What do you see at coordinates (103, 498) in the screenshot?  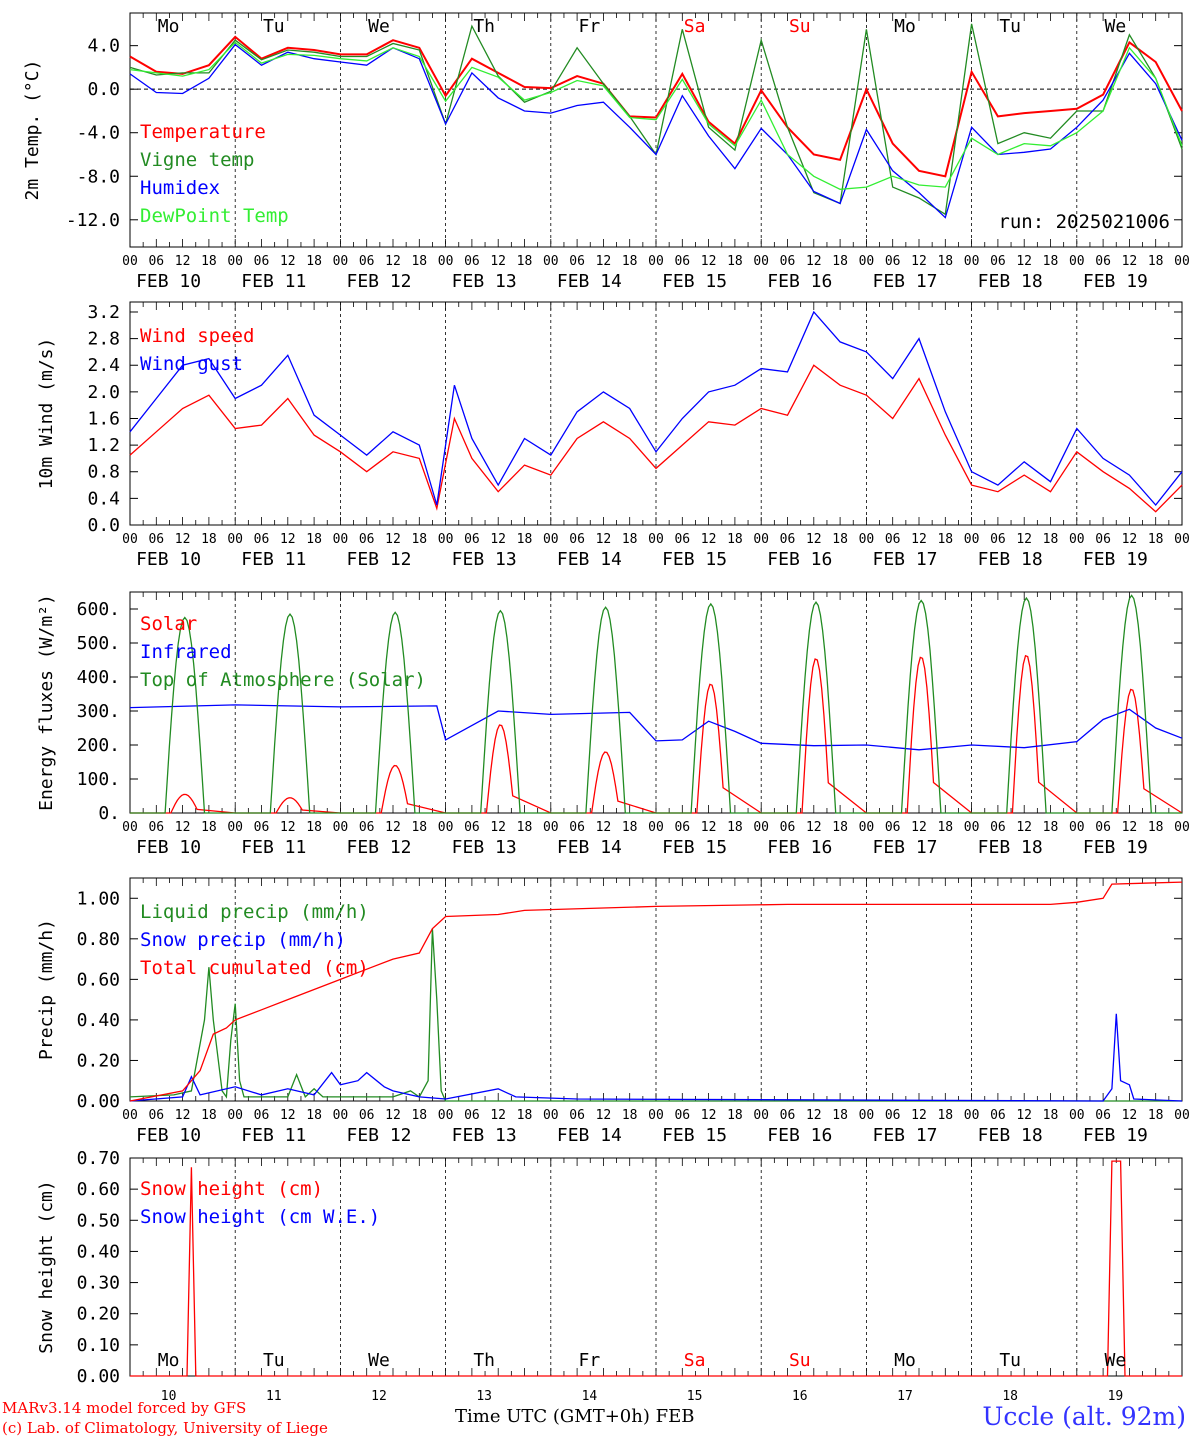 I see `y-tick-label: 0.4` at bounding box center [103, 498].